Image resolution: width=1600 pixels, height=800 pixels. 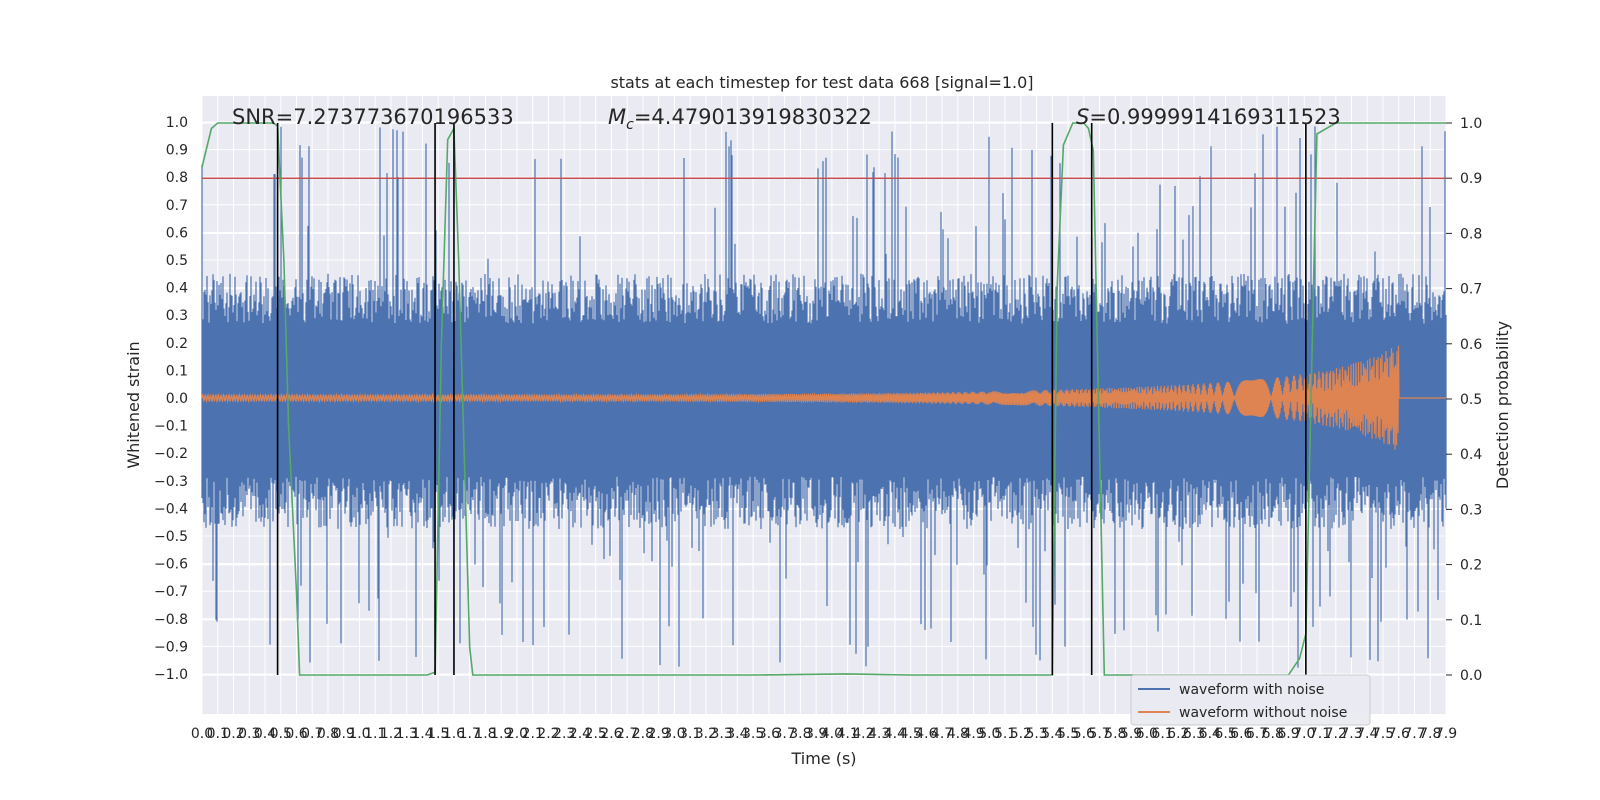 What do you see at coordinates (470, 734) in the screenshot?
I see `x-tick-label: 1.7` at bounding box center [470, 734].